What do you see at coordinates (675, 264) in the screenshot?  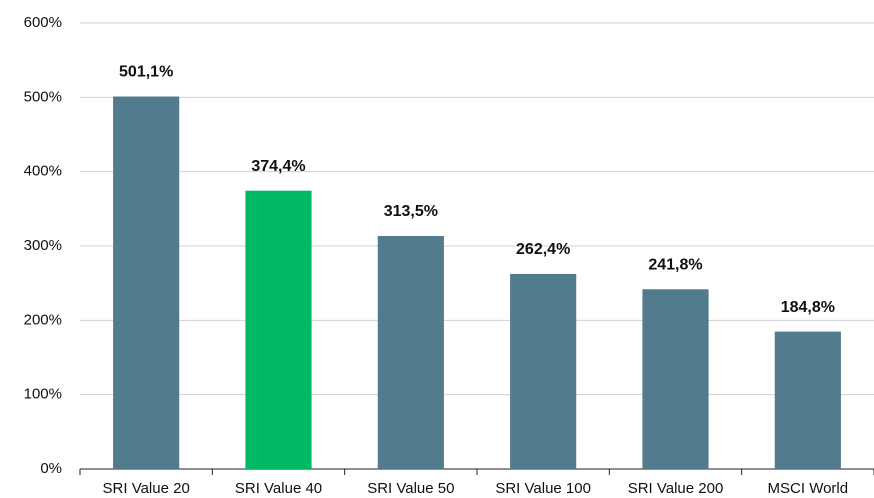 I see `value-label: 241,8%` at bounding box center [675, 264].